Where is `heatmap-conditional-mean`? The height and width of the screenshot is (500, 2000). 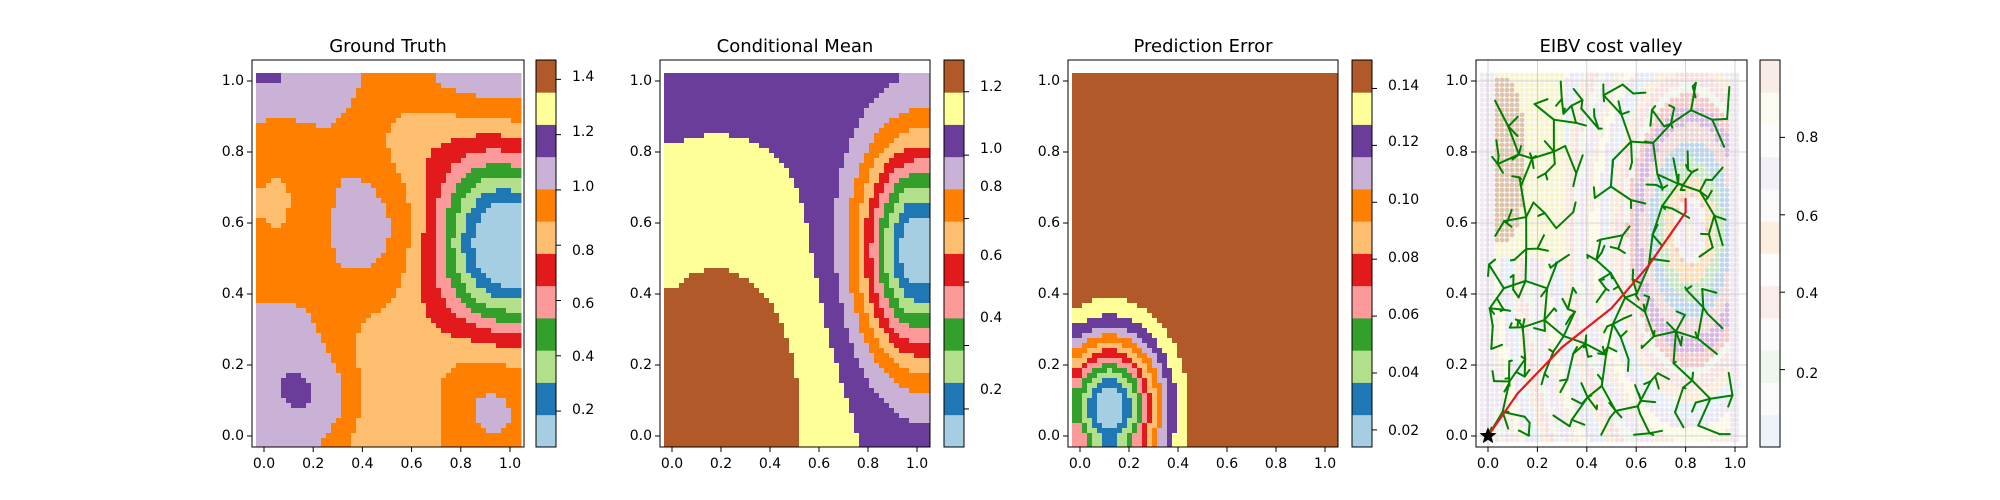
heatmap-conditional-mean is located at coordinates (797, 260).